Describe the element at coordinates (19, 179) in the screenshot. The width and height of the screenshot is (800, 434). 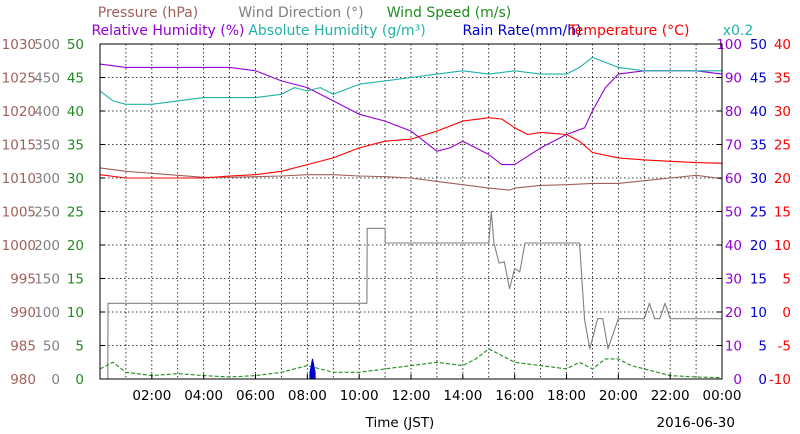
I see `y-tick-label: 1010` at that location.